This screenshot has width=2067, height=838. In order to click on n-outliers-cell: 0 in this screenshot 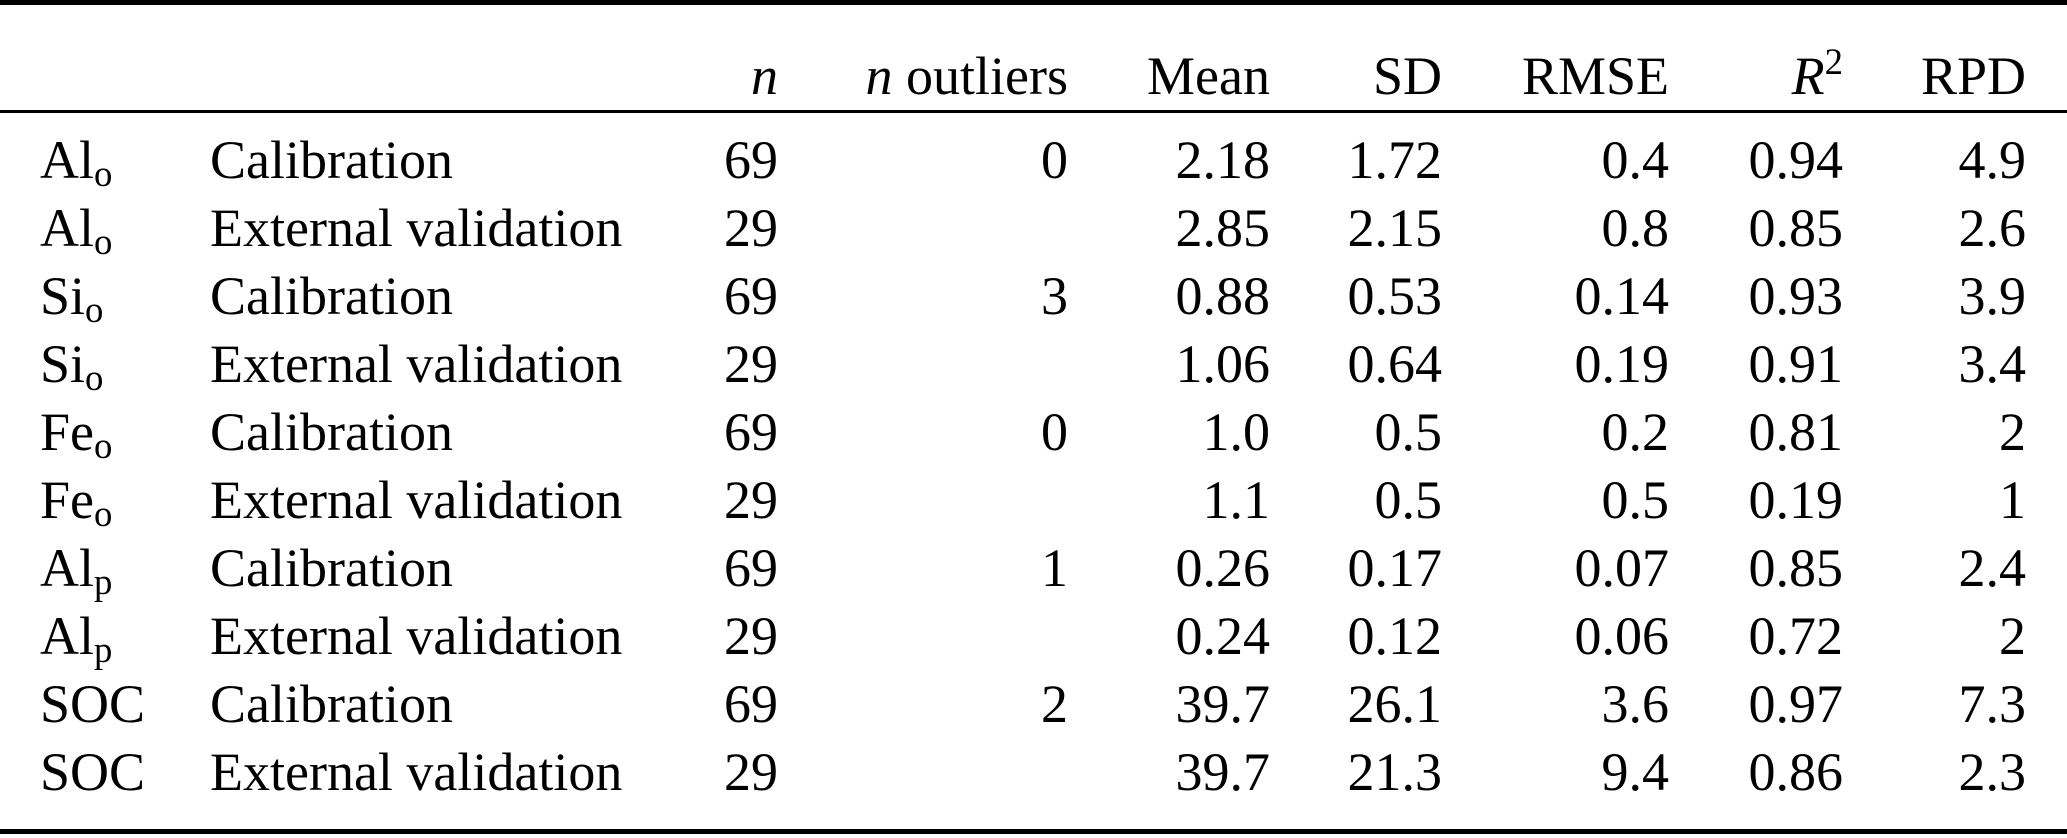, I will do `click(1054, 432)`.